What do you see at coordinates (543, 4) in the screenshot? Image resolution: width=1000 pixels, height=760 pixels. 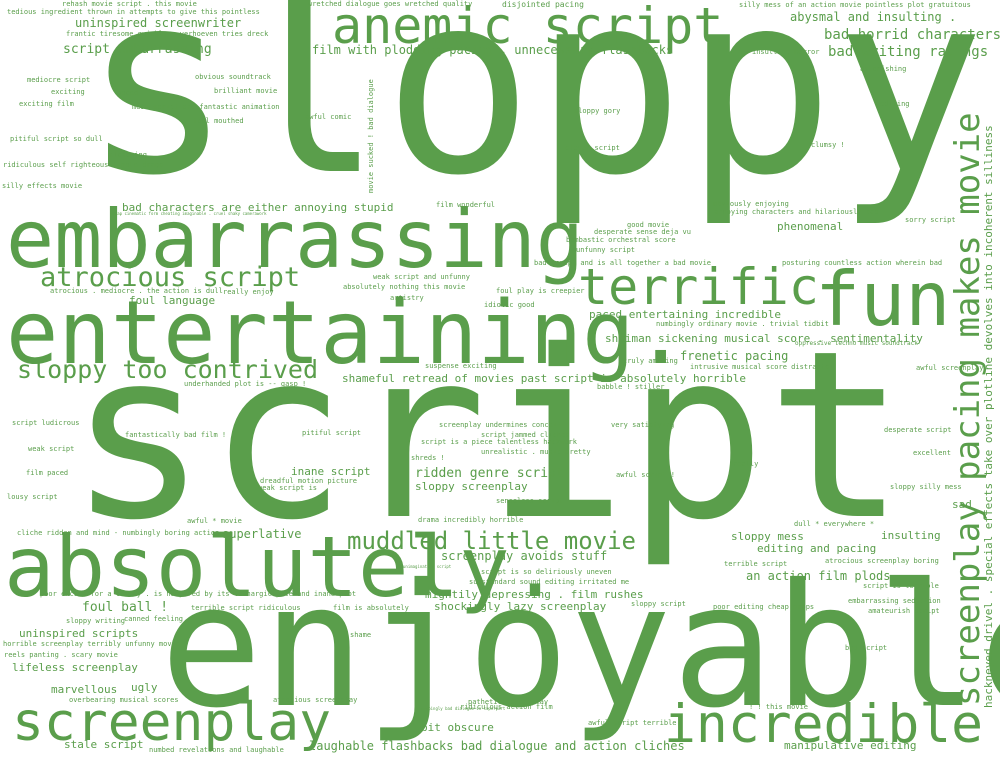 I see `cloud-word: disjointed pacing` at bounding box center [543, 4].